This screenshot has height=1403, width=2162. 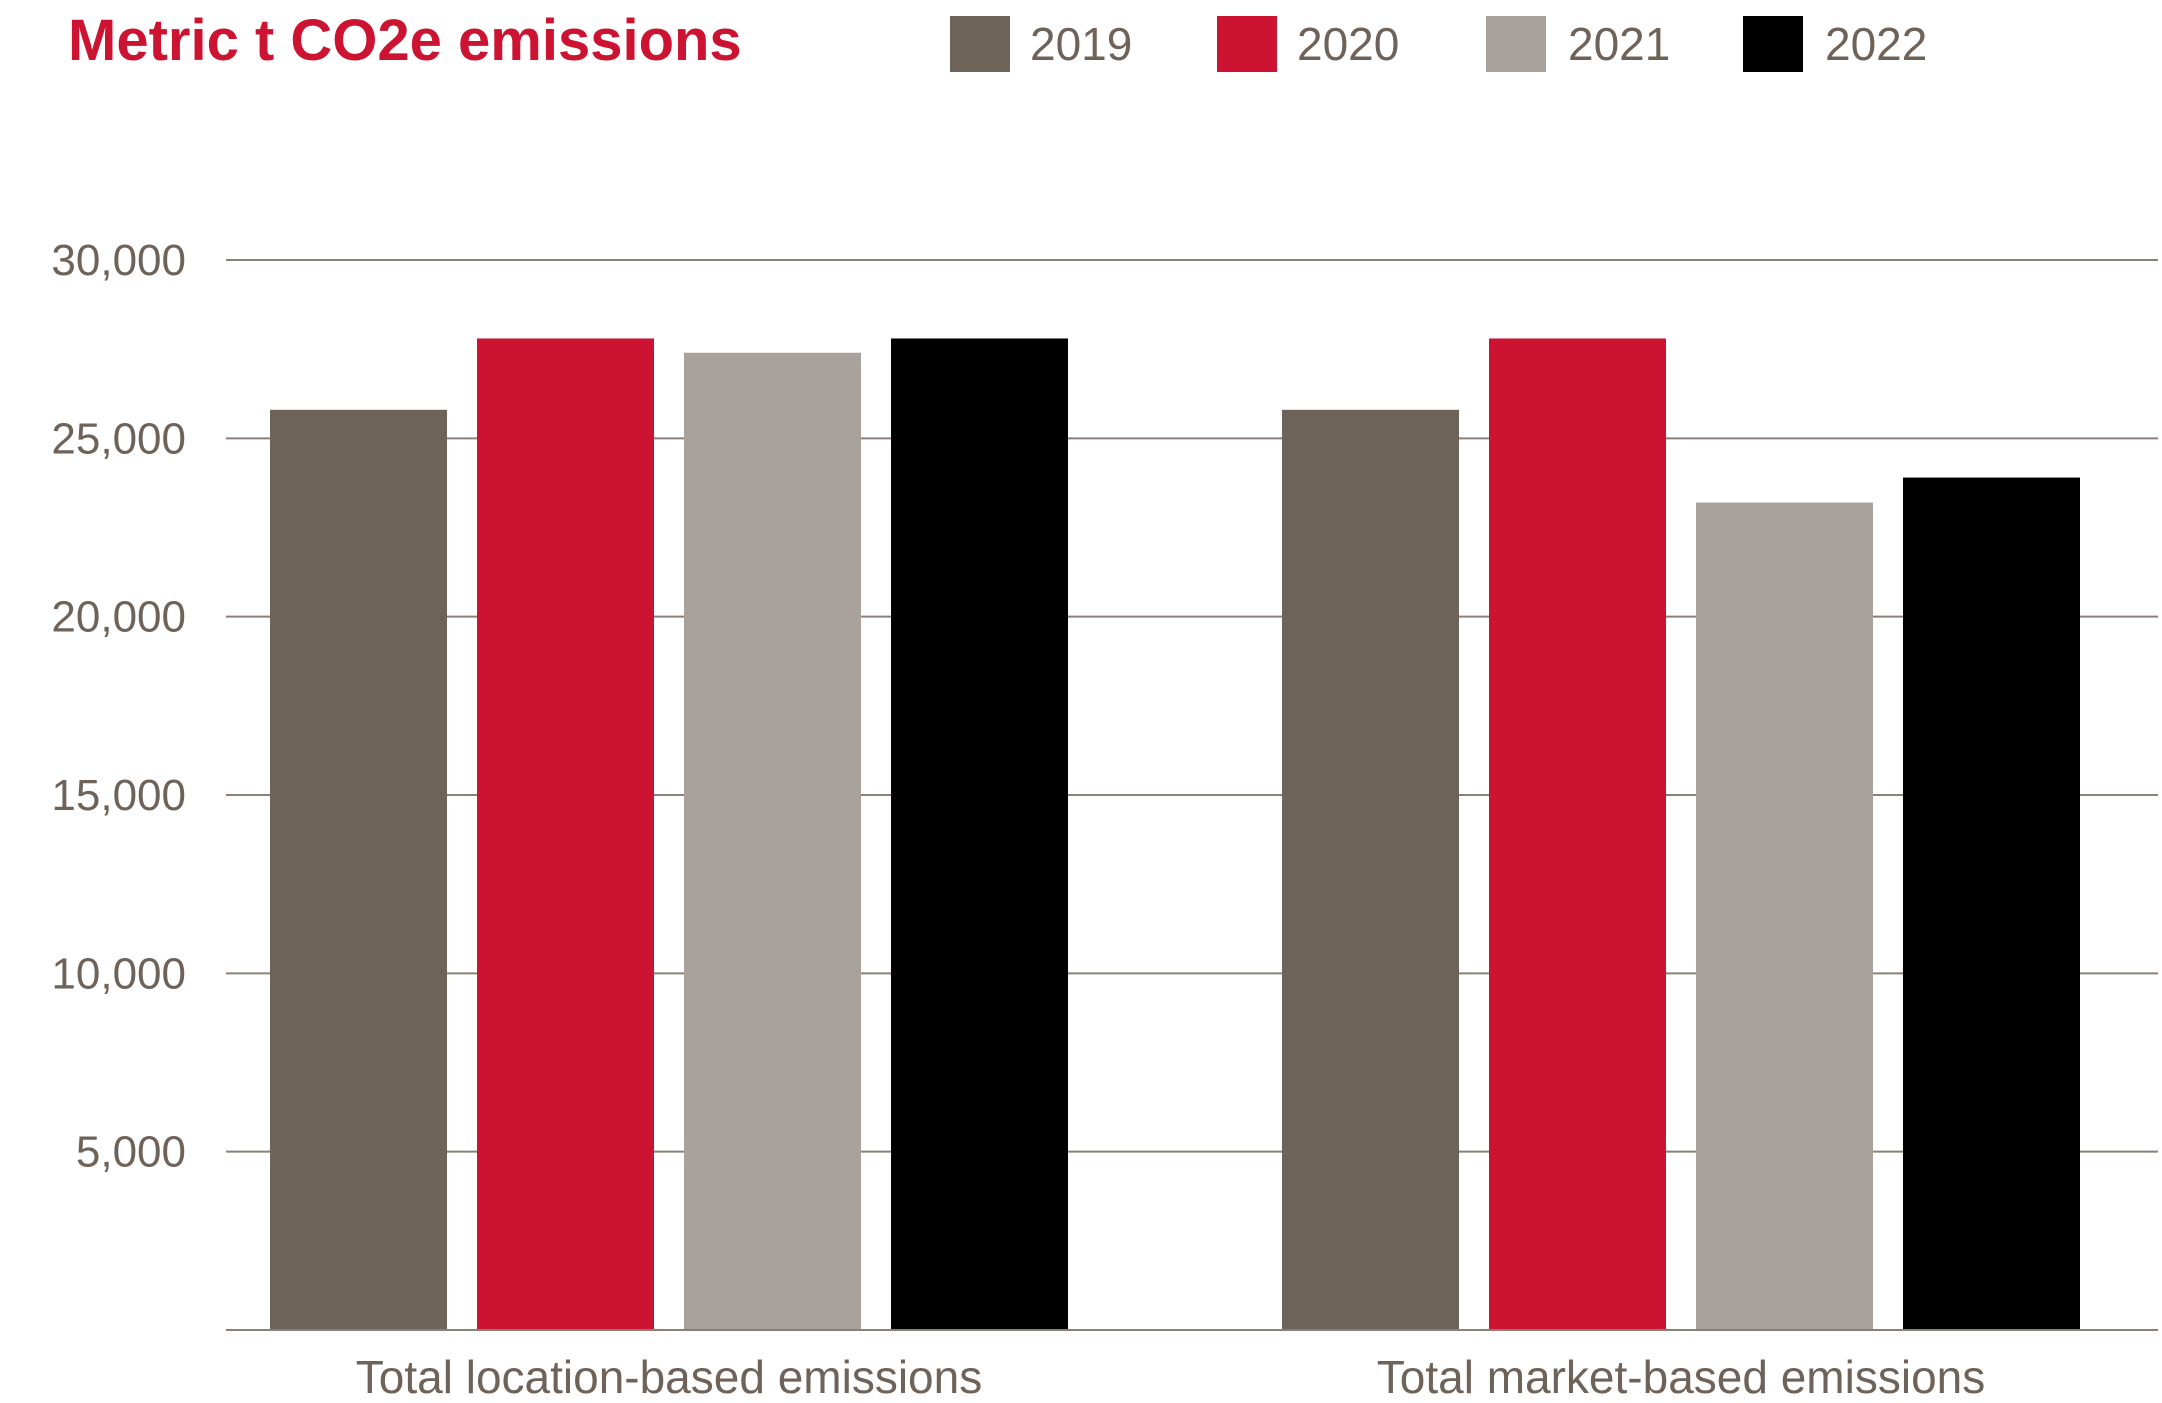 What do you see at coordinates (980, 44) in the screenshot?
I see `legend-swatch-2019` at bounding box center [980, 44].